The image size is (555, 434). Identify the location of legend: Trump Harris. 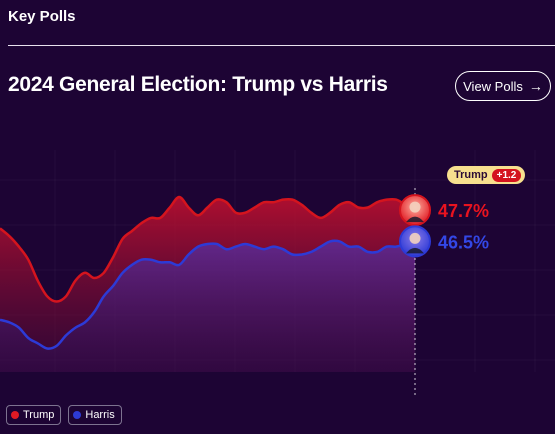
(64, 415).